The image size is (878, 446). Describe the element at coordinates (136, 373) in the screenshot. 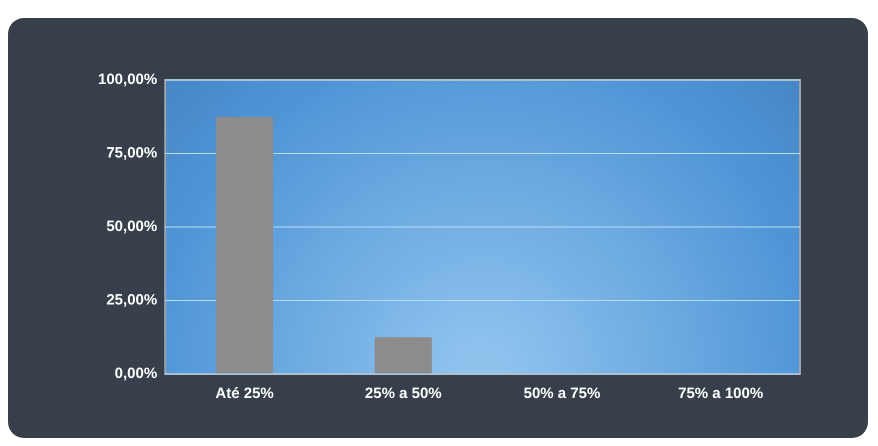

I see `y-tick-label: 0,00%` at that location.